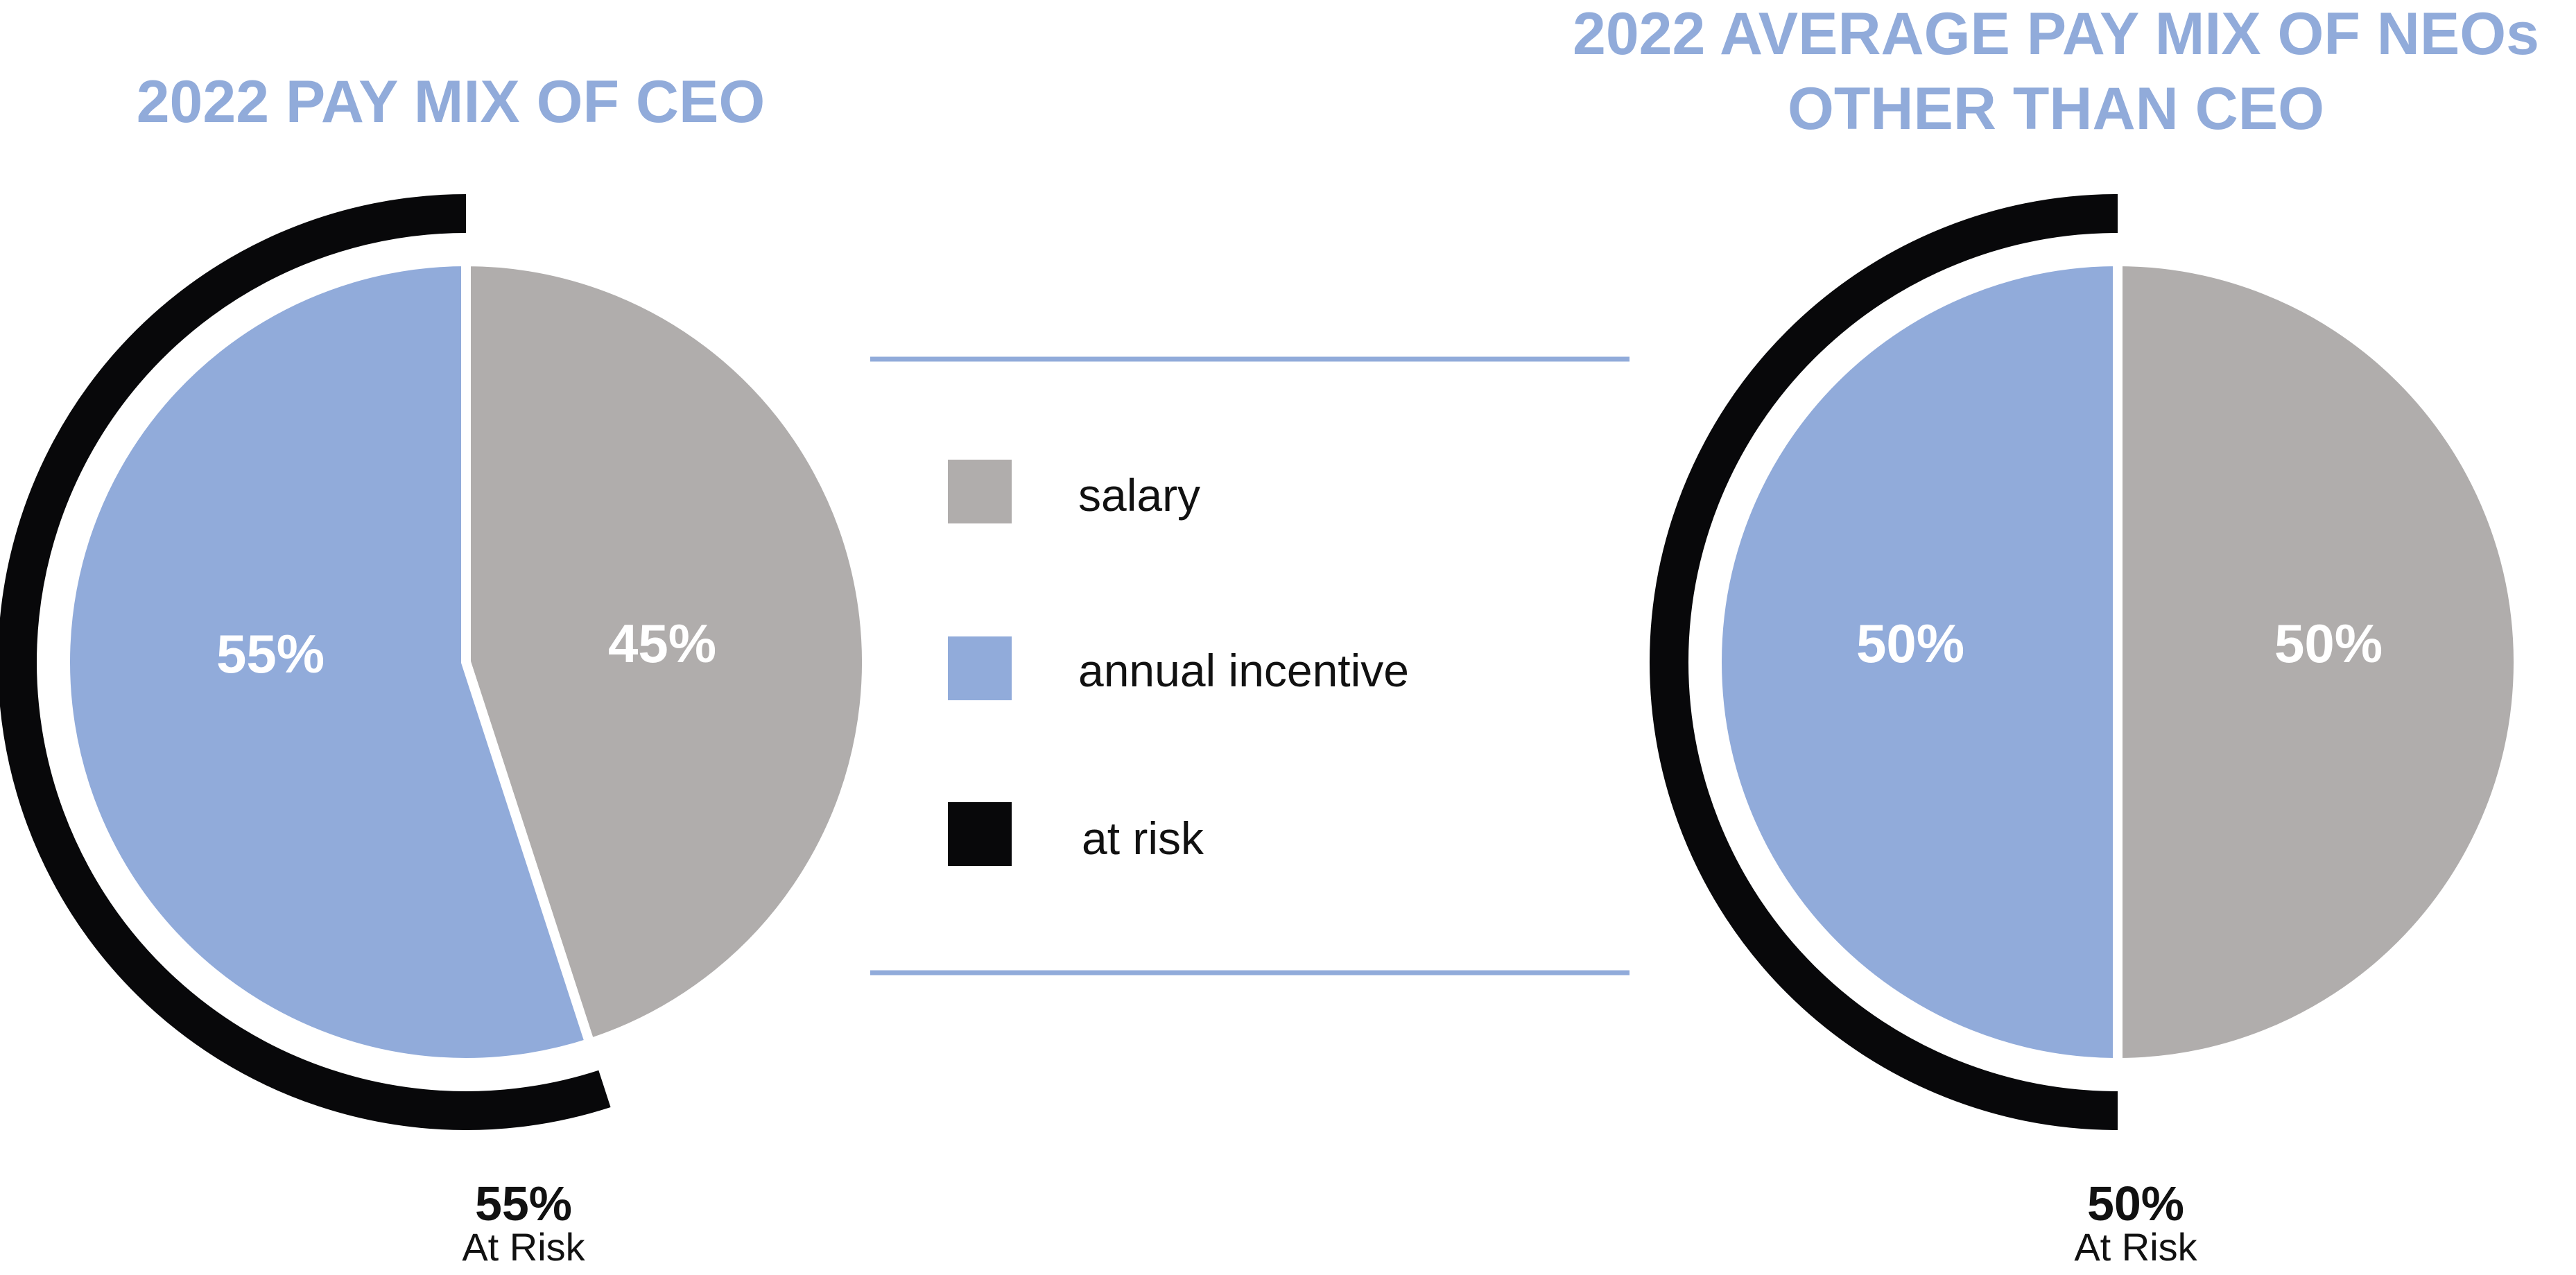 The height and width of the screenshot is (1275, 2576). I want to click on at-risk-percent: 55%, so click(523, 1204).